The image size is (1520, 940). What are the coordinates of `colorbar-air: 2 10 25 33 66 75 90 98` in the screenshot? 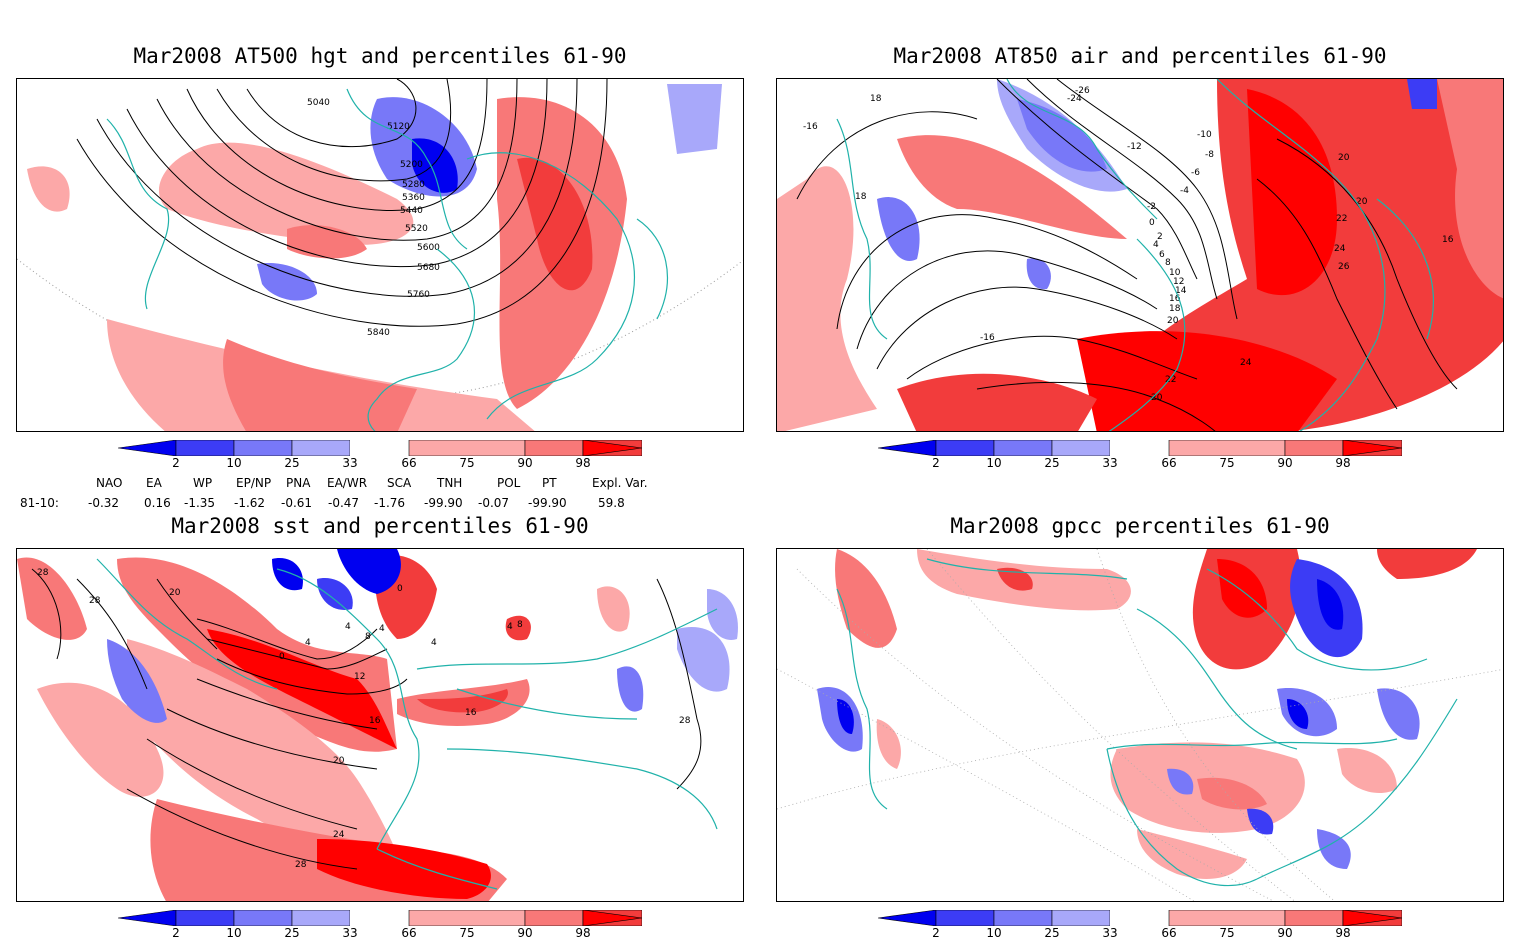 It's located at (1140, 454).